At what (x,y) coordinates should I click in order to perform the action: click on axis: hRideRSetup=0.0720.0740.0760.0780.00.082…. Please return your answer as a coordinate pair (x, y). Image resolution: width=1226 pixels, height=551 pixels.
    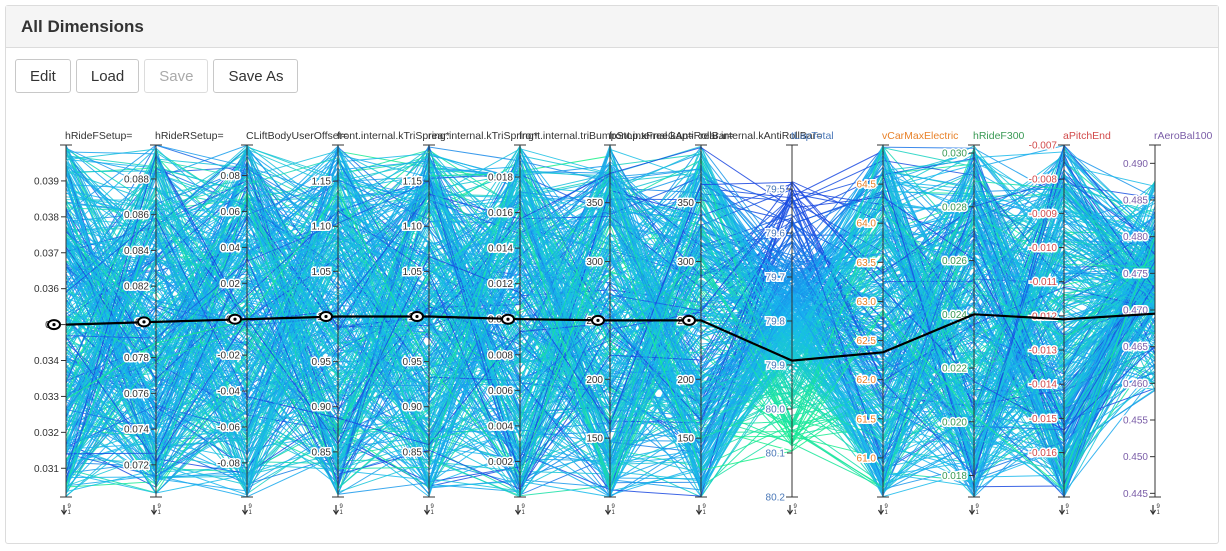
    Looking at the image, I should click on (172, 323).